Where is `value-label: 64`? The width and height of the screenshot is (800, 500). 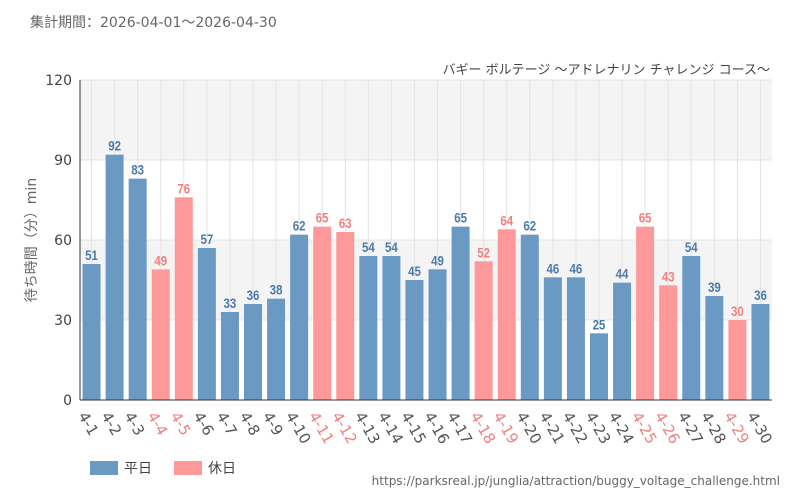
value-label: 64 is located at coordinates (507, 220).